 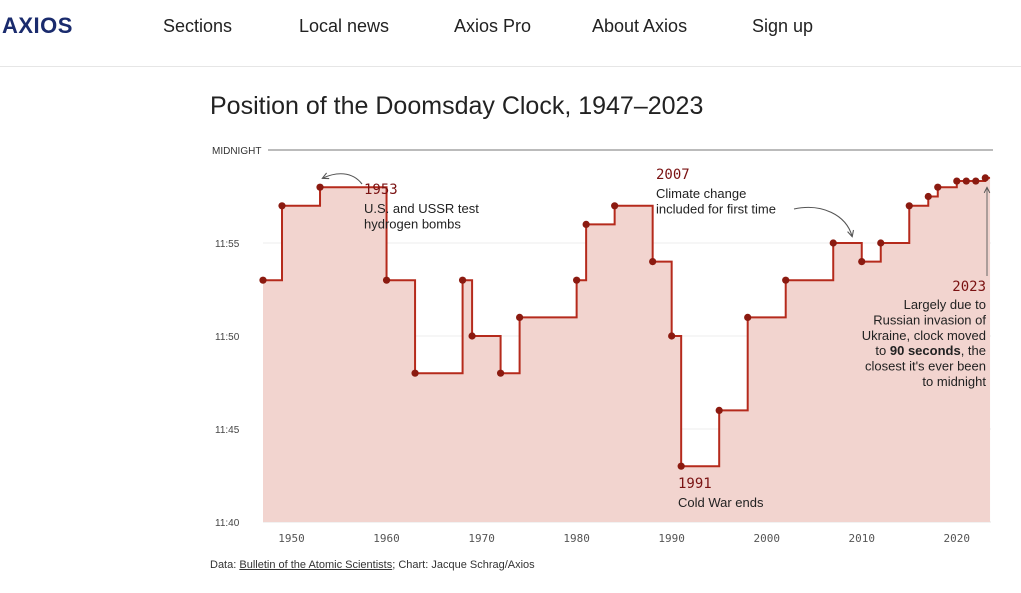 I want to click on annotation-1953-text: hydrogen bombs, so click(x=412, y=223).